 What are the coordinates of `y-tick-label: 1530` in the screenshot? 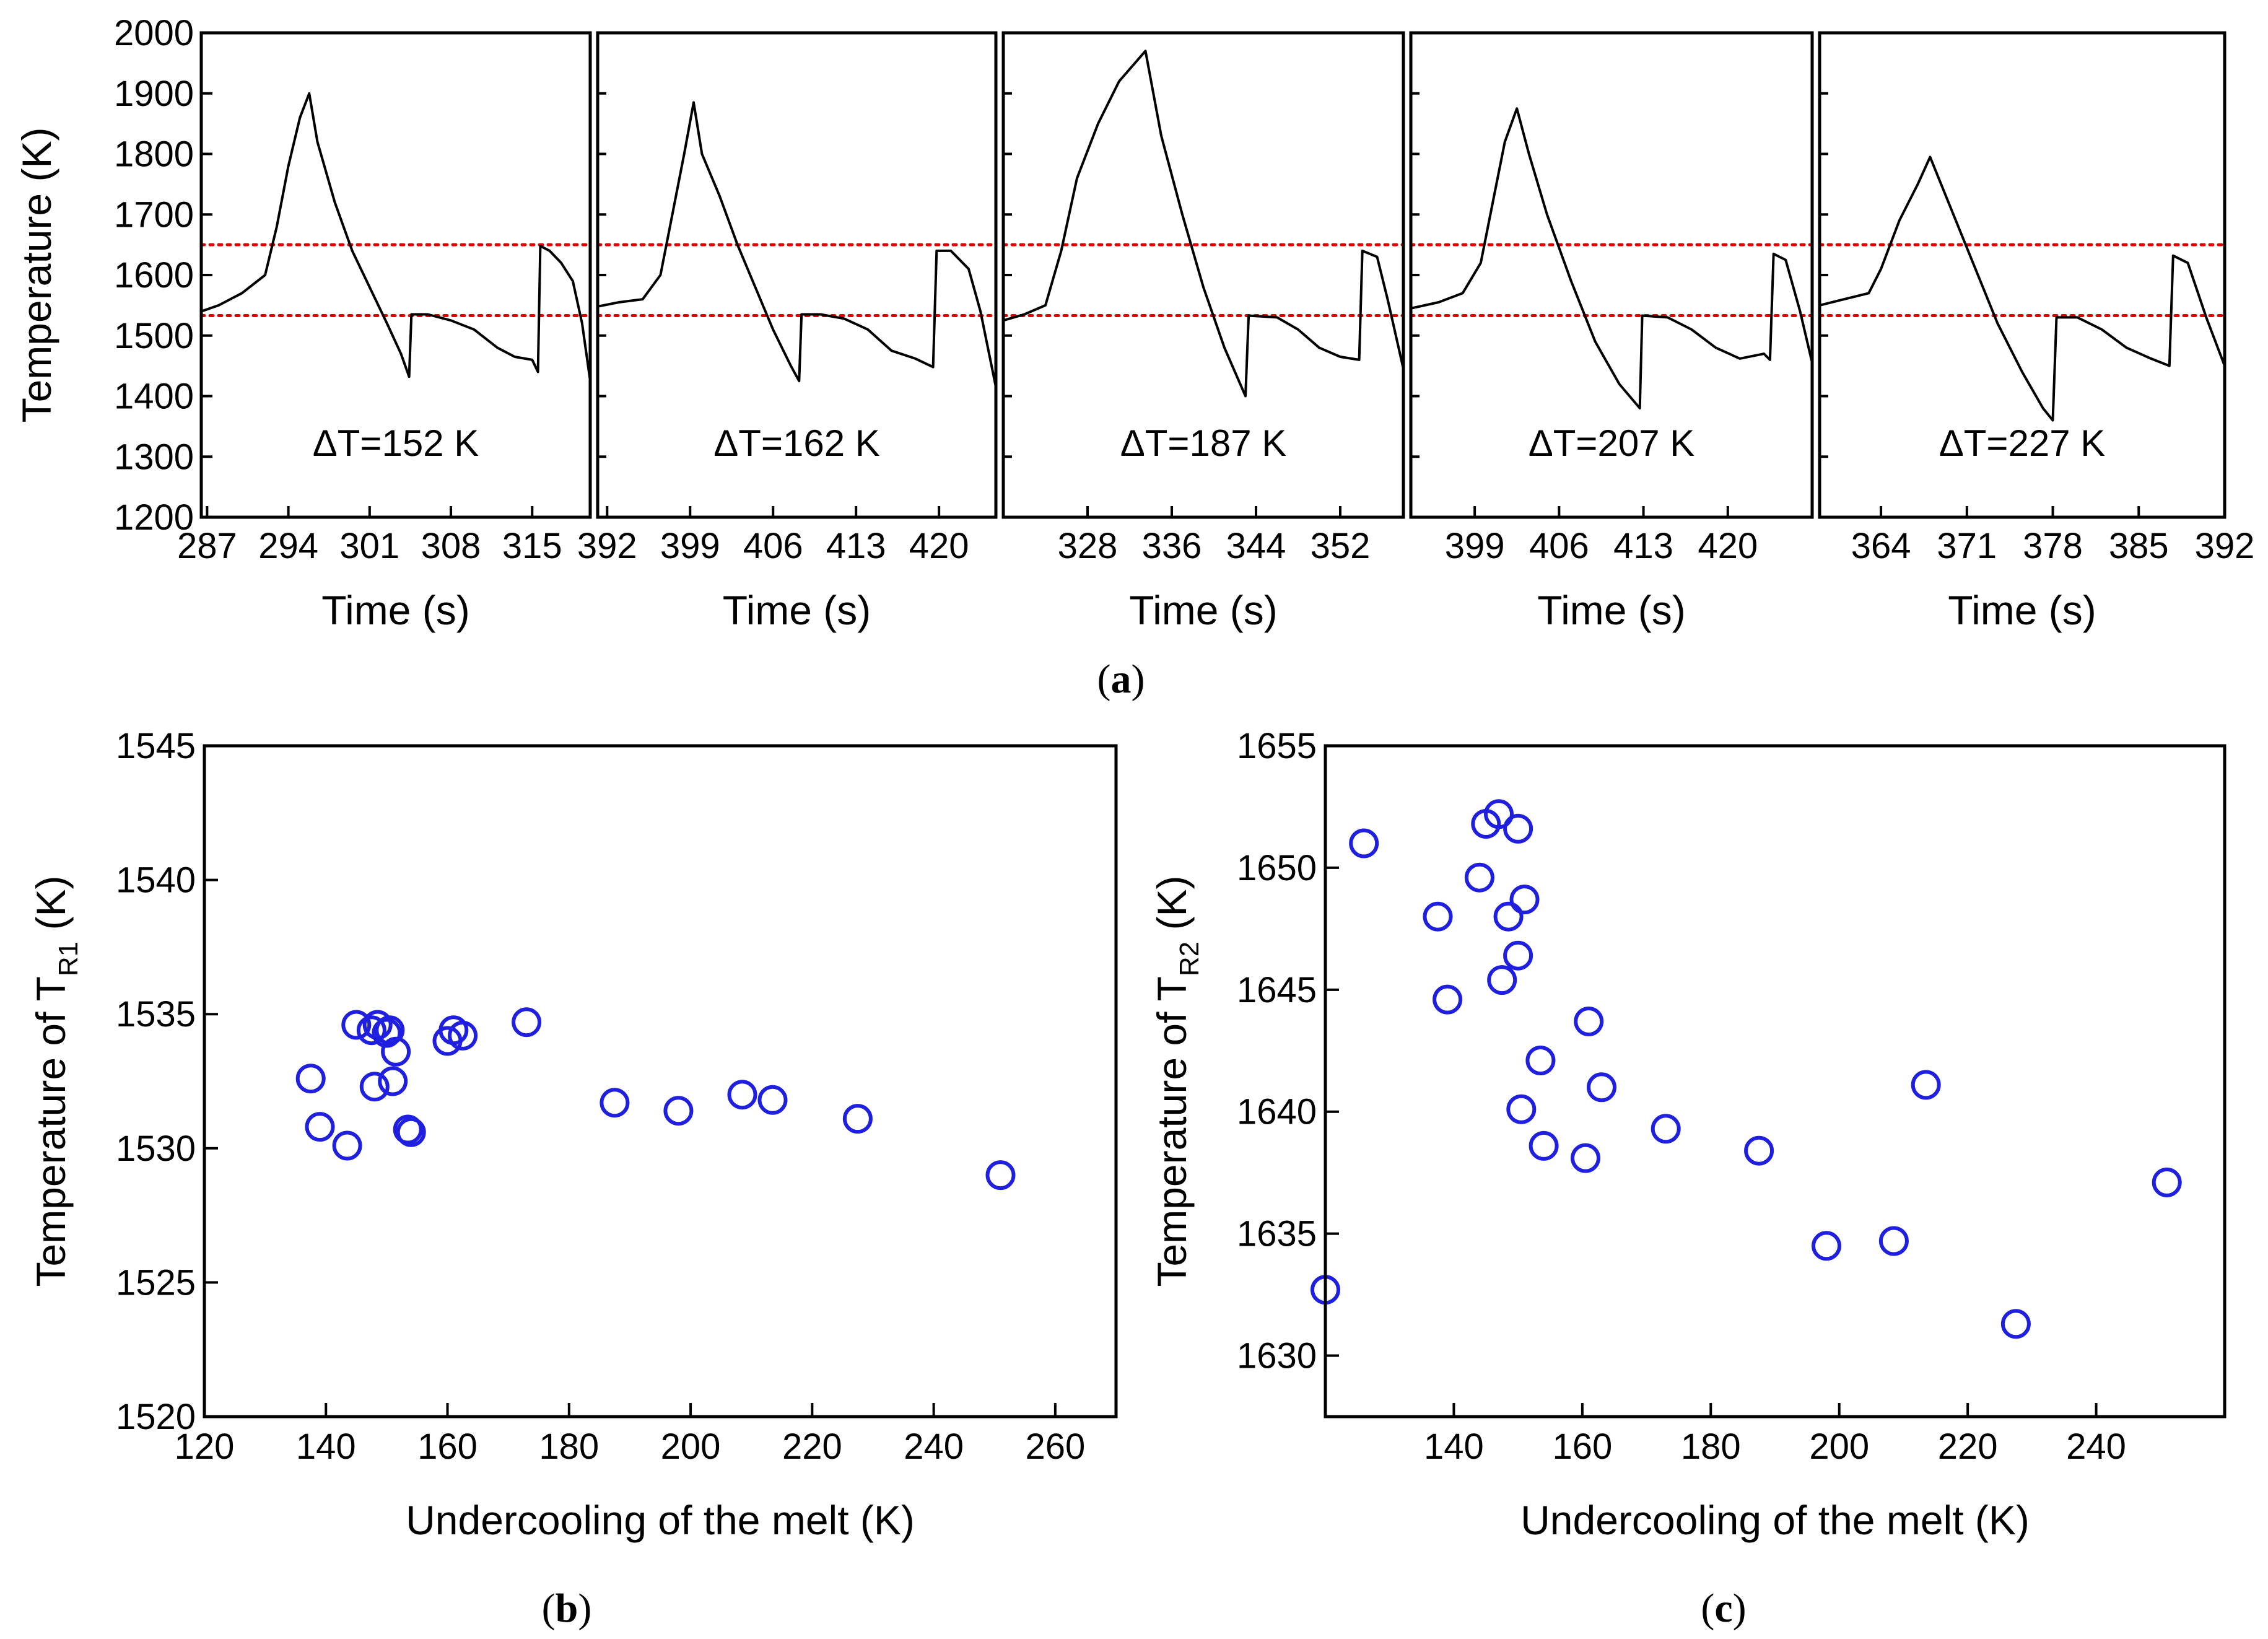 It's located at (156, 1149).